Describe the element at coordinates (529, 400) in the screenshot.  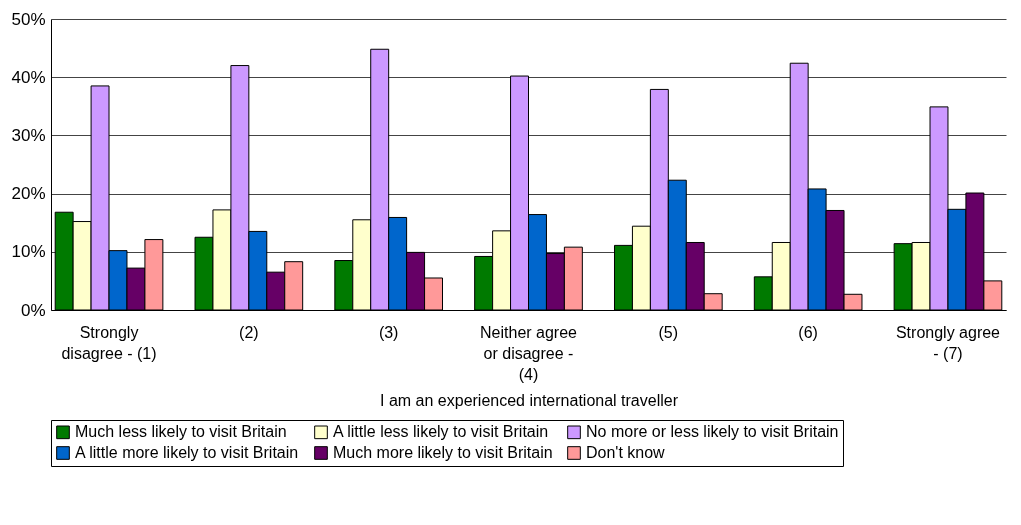
I see `x-axis-title: I am an experienced international traveller` at that location.